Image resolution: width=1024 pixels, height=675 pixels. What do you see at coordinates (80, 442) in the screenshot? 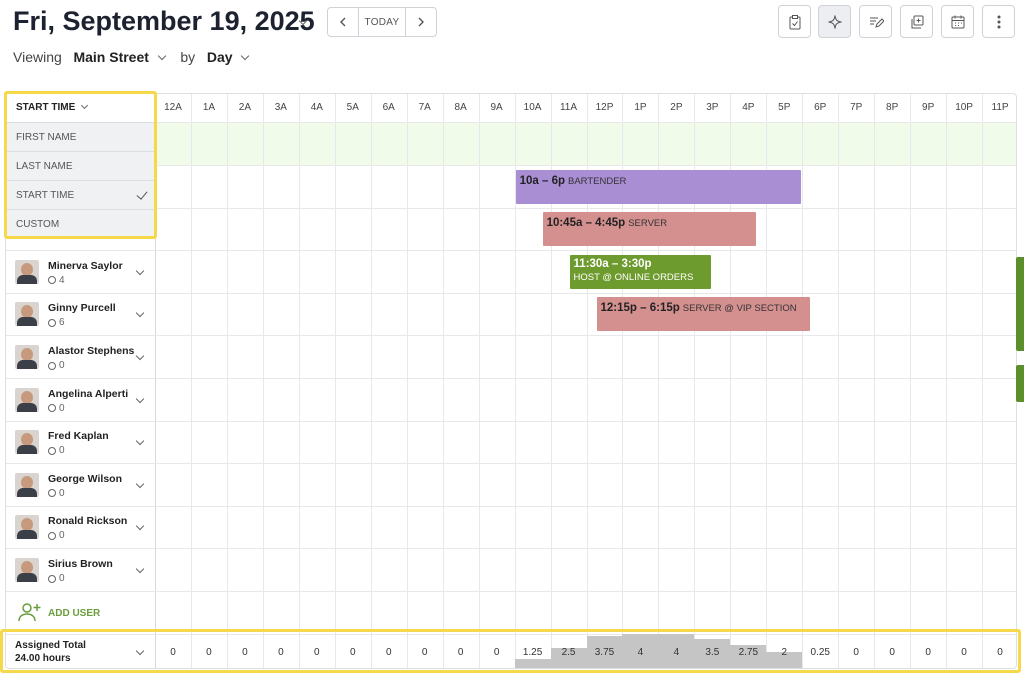
I see `employee-row: Fred Kaplan 0` at bounding box center [80, 442].